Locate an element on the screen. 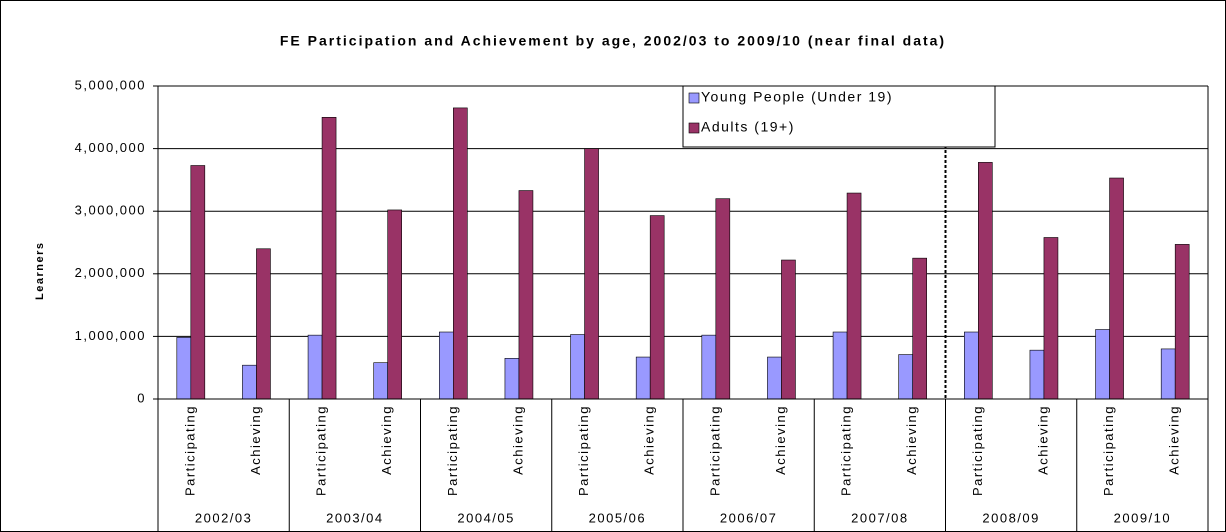 This screenshot has height=532, width=1226. legend-box is located at coordinates (839, 116).